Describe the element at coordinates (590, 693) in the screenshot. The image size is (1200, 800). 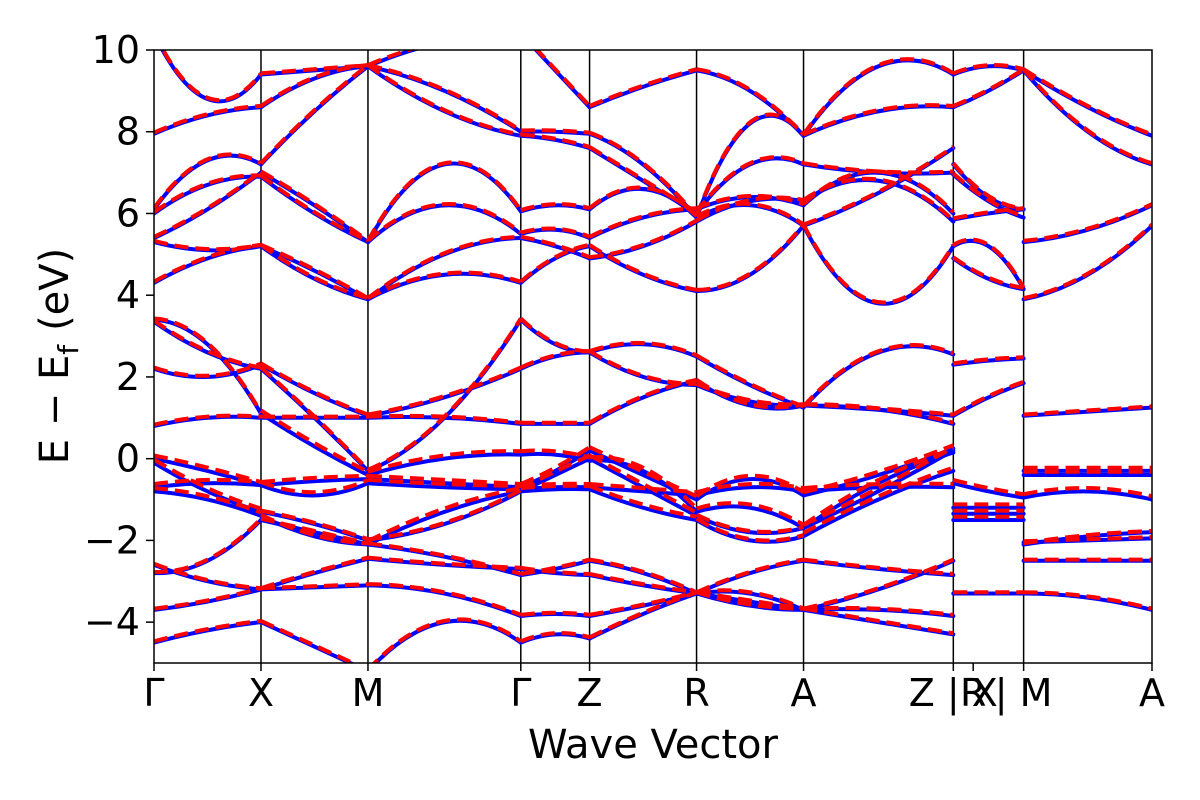
I see `x-tick-label: Z` at that location.